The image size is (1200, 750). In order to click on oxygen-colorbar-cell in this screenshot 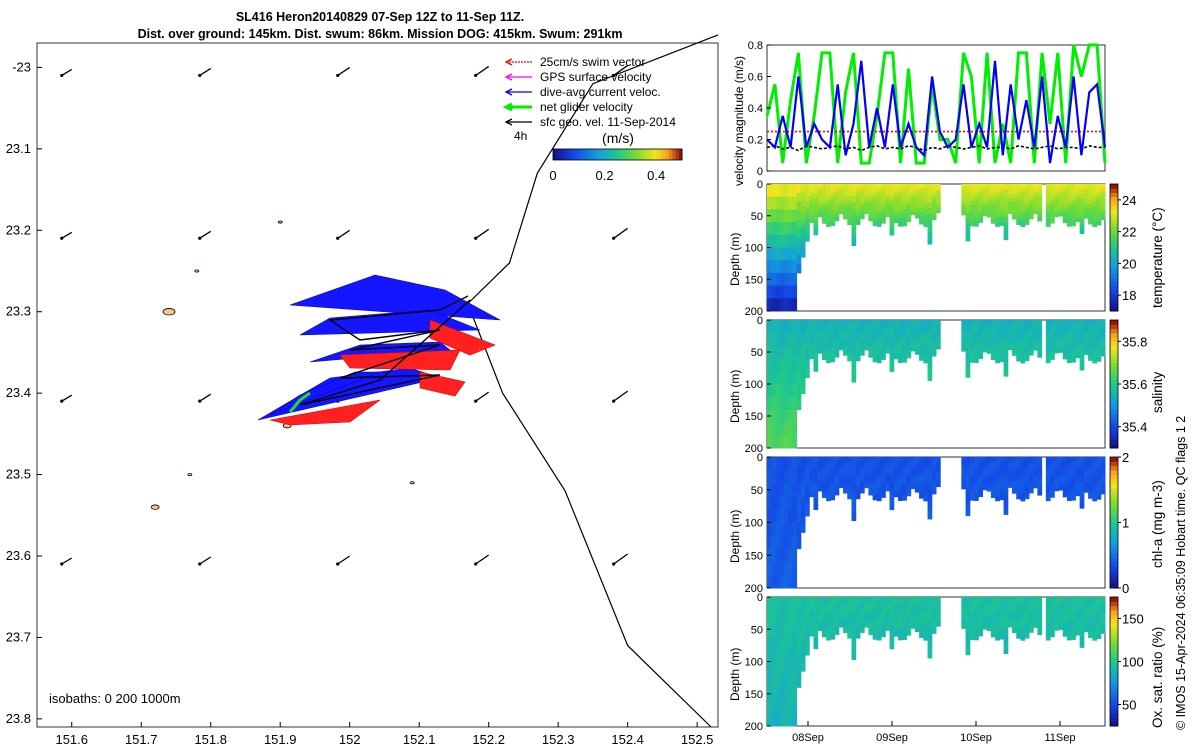, I will do `click(1114, 677)`.